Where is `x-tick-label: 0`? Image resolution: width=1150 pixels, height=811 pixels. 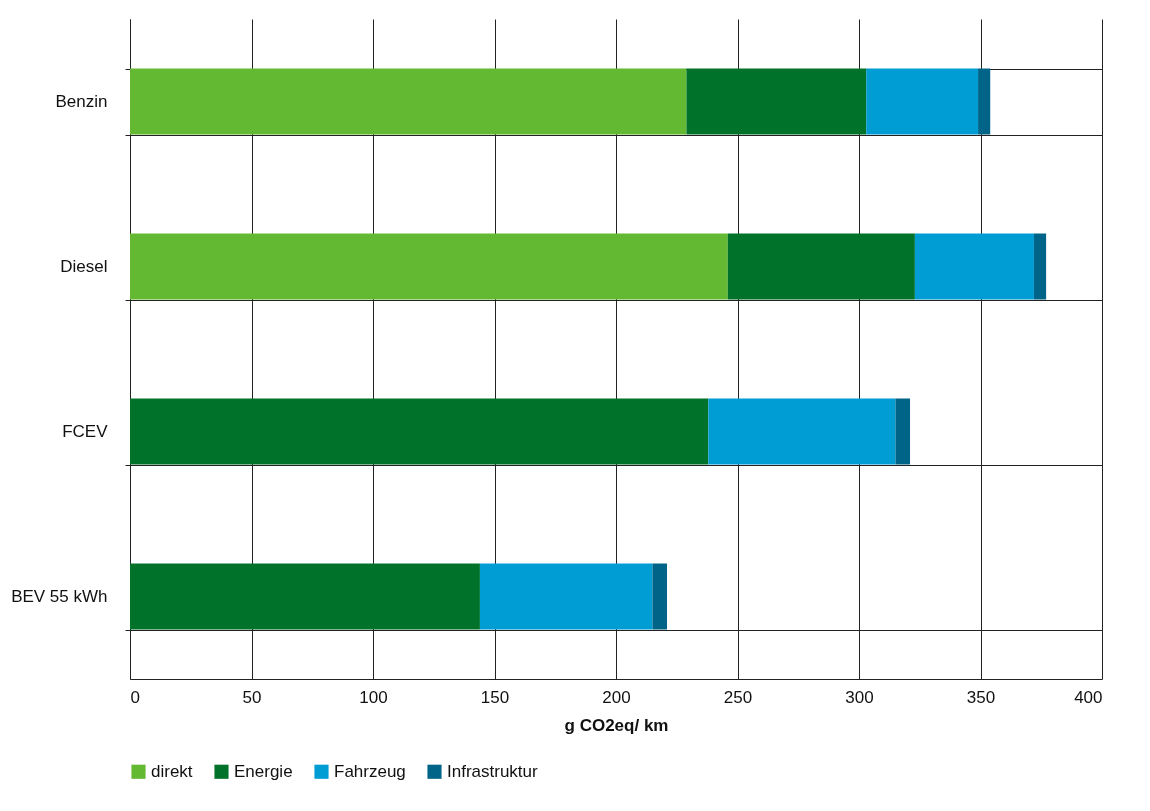 x-tick-label: 0 is located at coordinates (135, 697).